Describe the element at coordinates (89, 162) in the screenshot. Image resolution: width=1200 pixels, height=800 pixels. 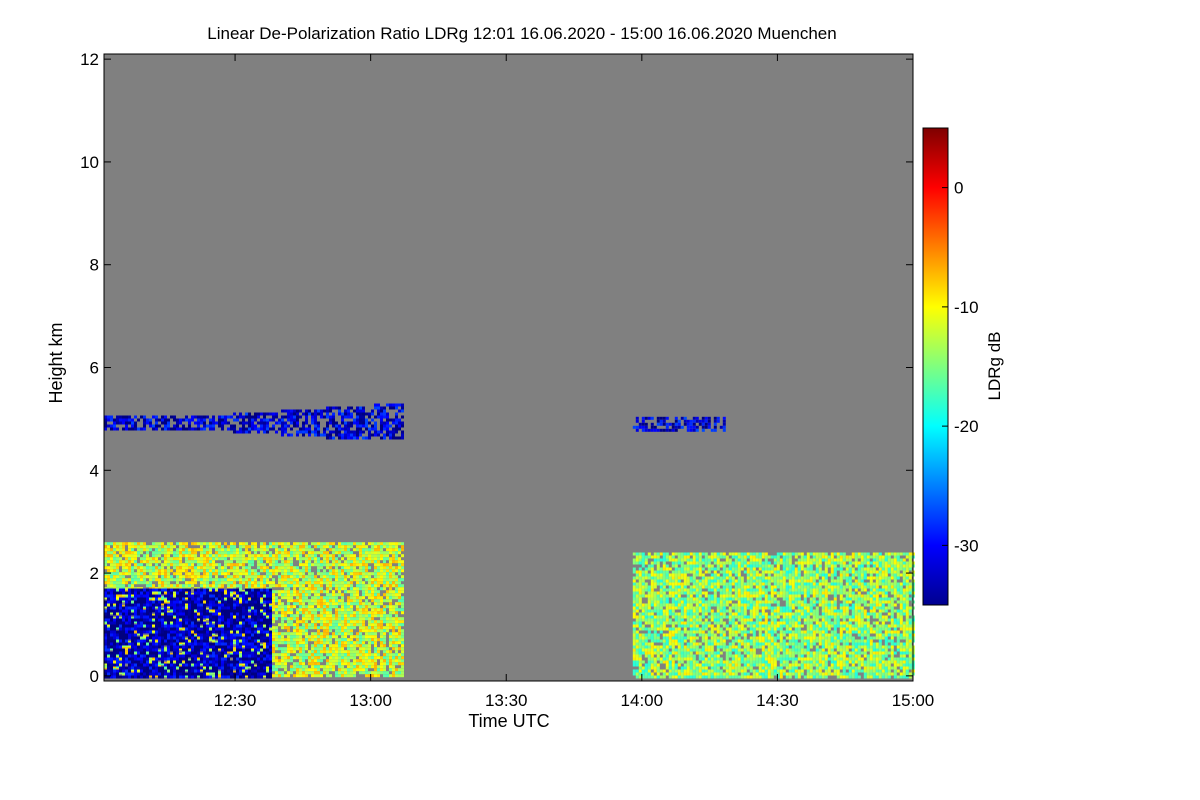
I see `y-tick-label: 10` at that location.